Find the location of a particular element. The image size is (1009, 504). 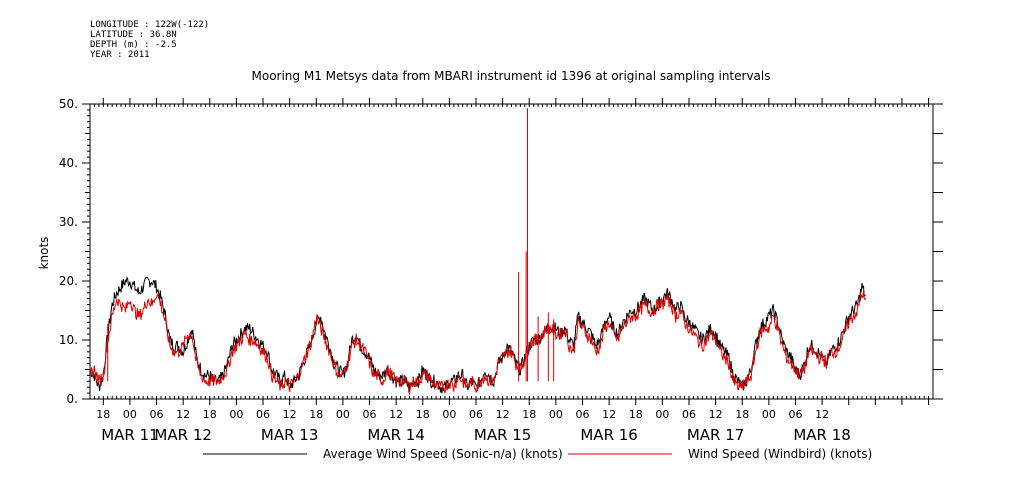

date-label: MAR 14 is located at coordinates (395, 435).